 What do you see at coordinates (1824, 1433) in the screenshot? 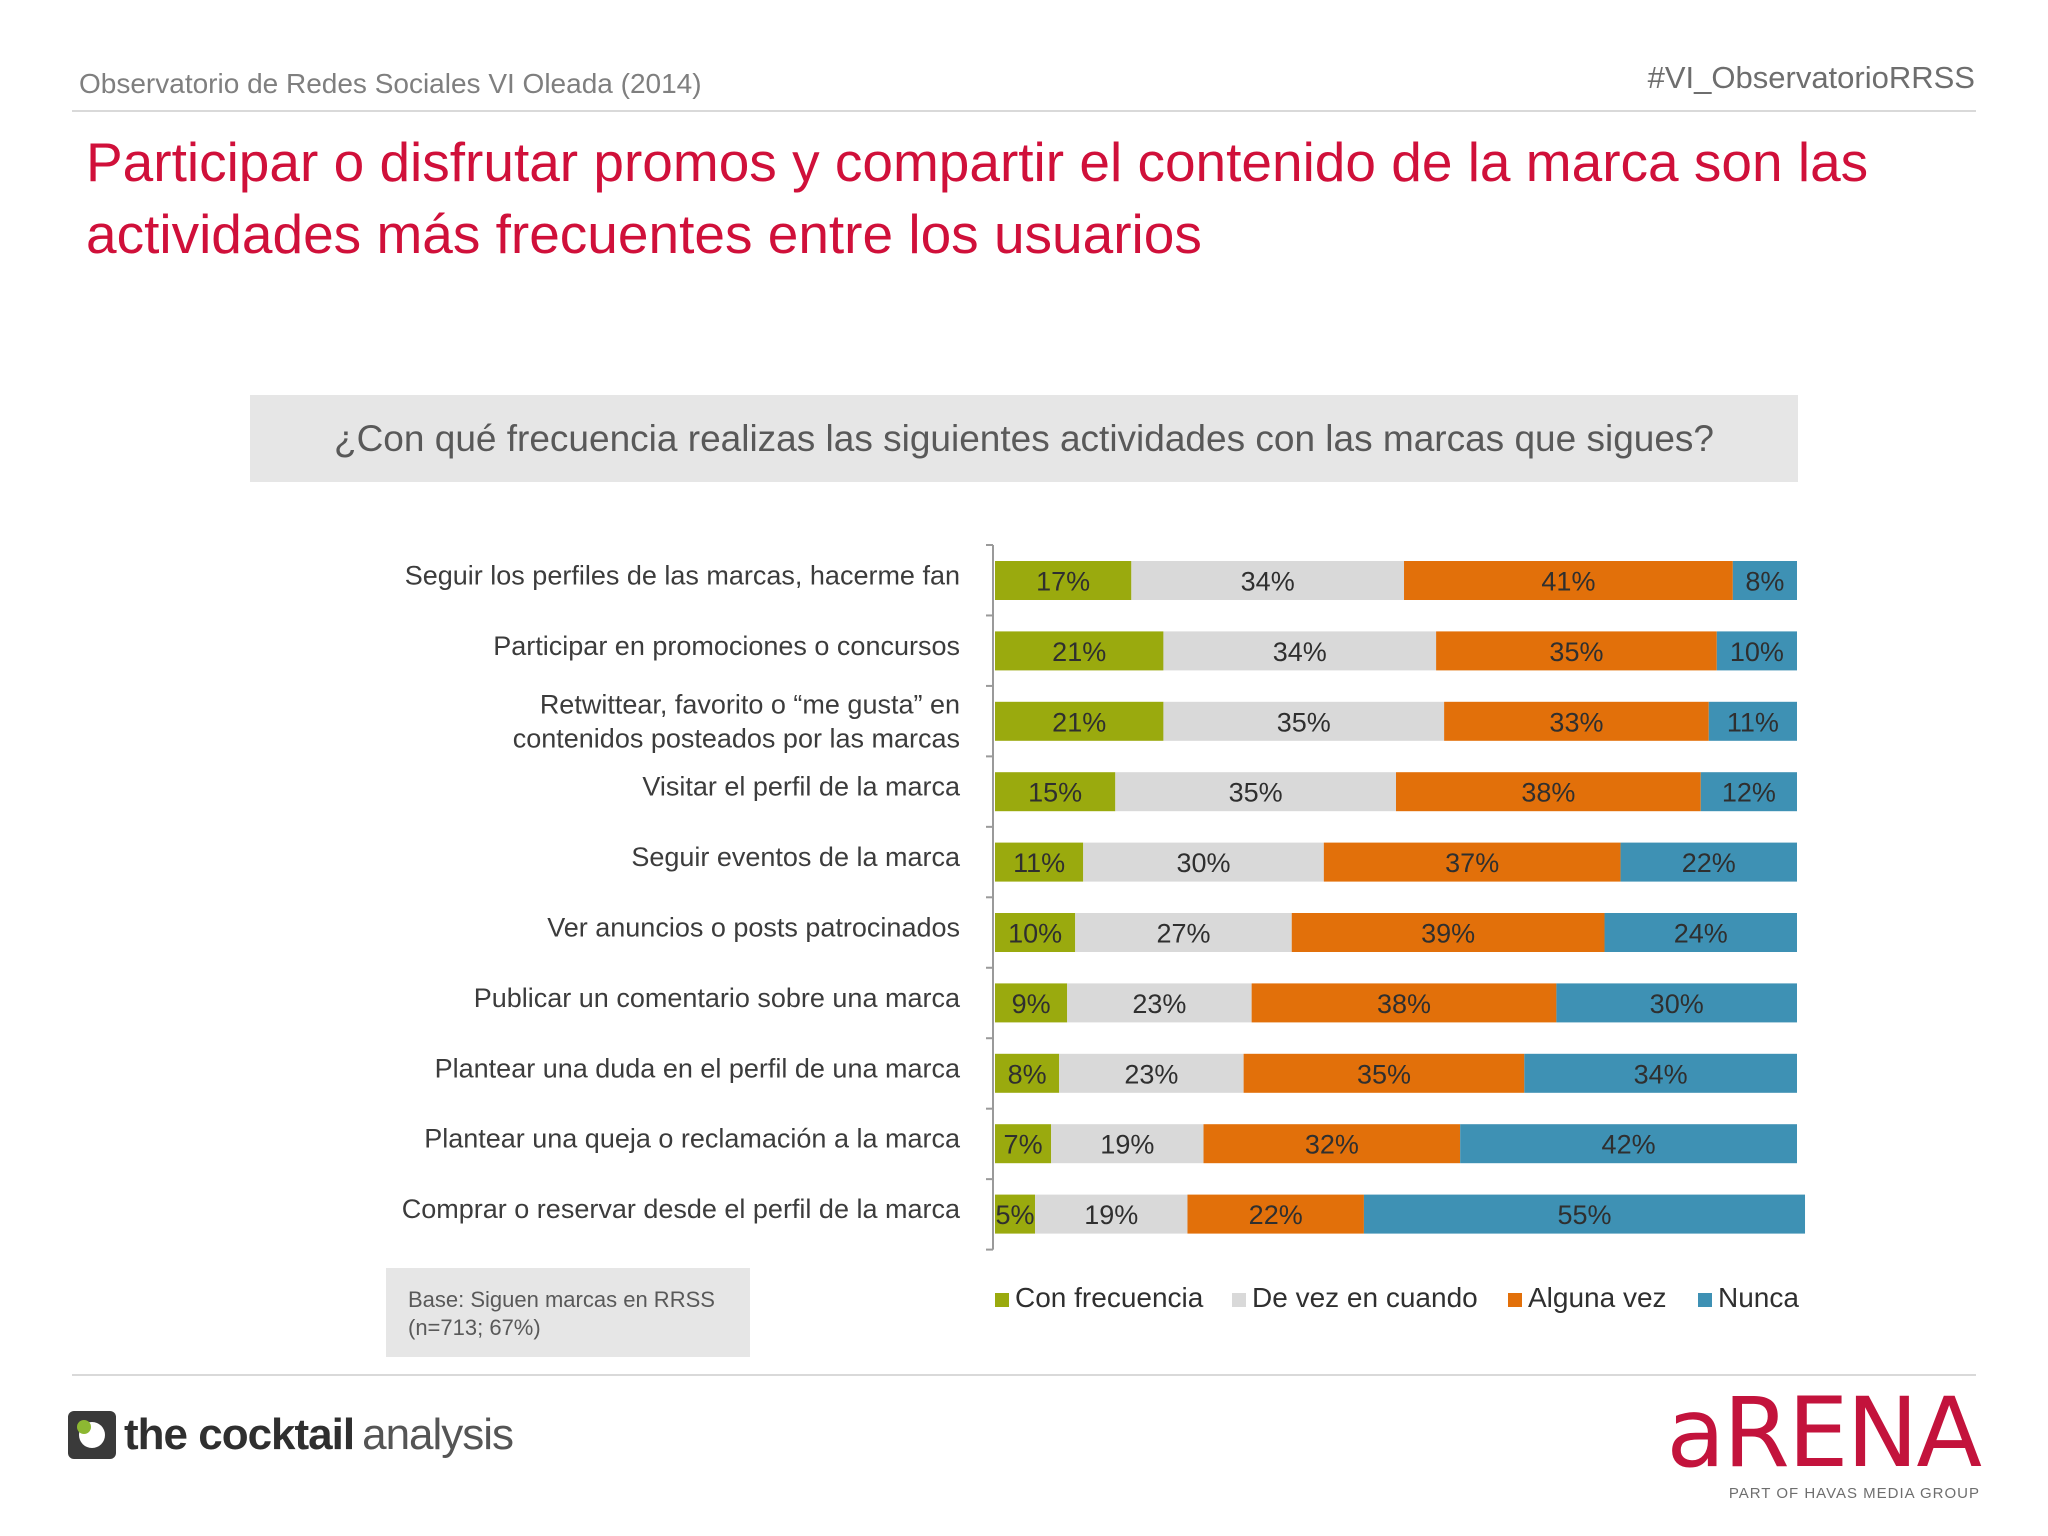
I see `arena-logo-word: aRENA` at bounding box center [1824, 1433].